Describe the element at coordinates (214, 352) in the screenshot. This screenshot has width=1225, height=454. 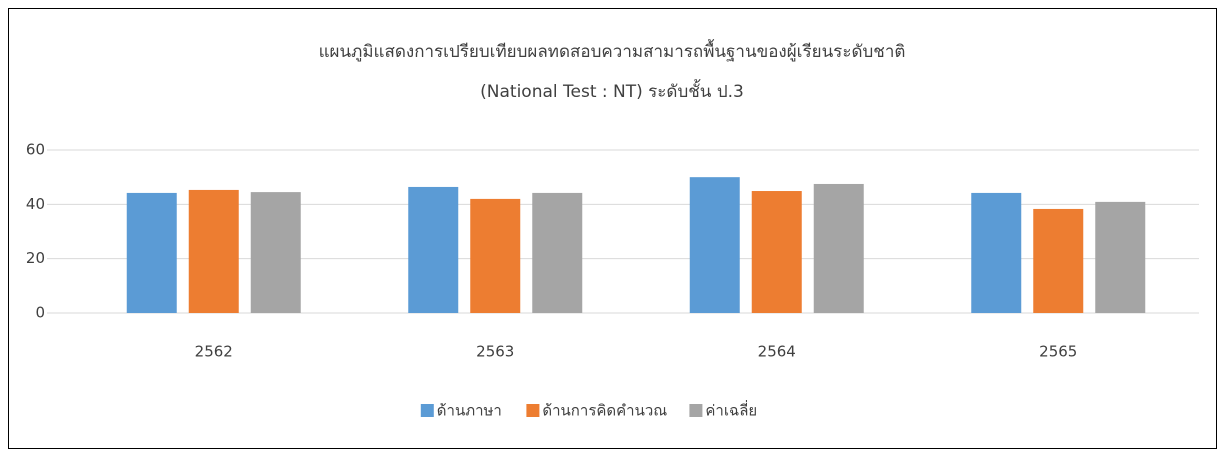
I see `x-tick-label: 2562` at that location.